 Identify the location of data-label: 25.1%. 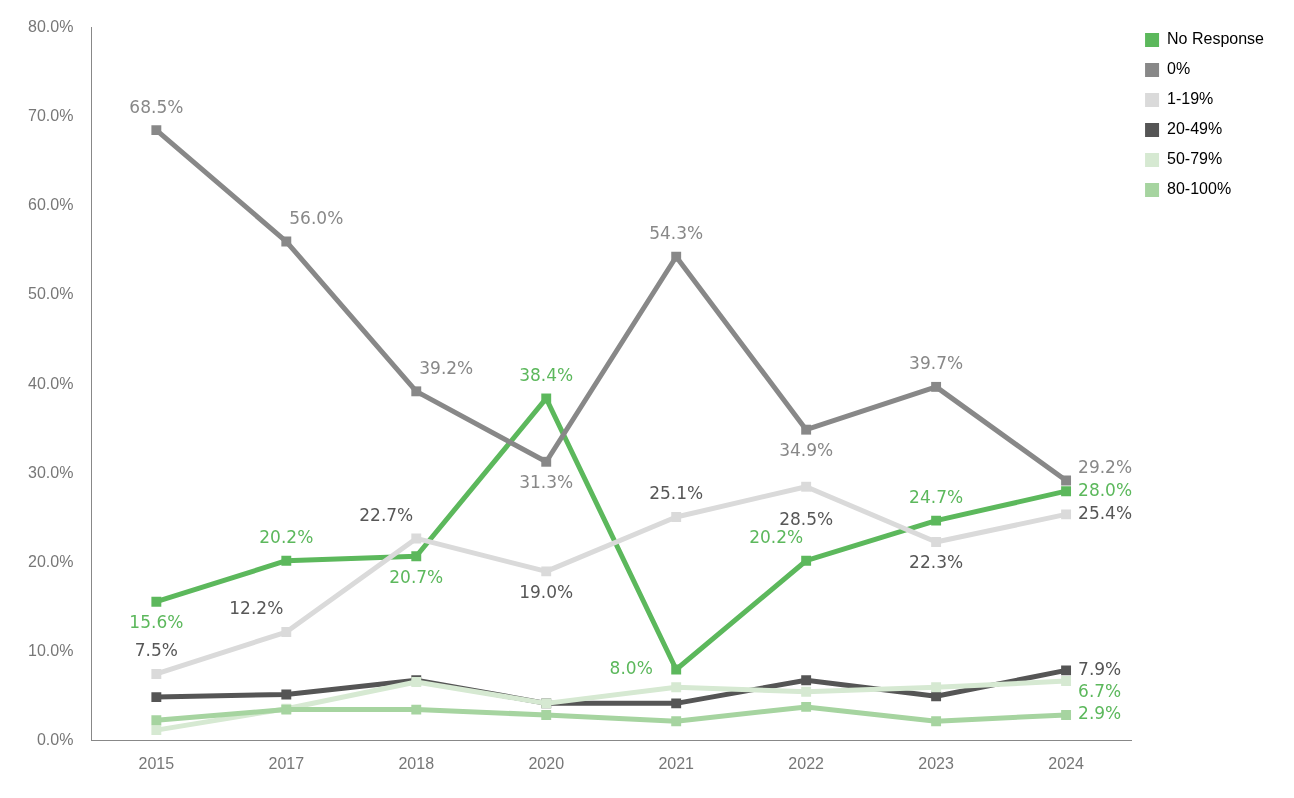
(676, 493).